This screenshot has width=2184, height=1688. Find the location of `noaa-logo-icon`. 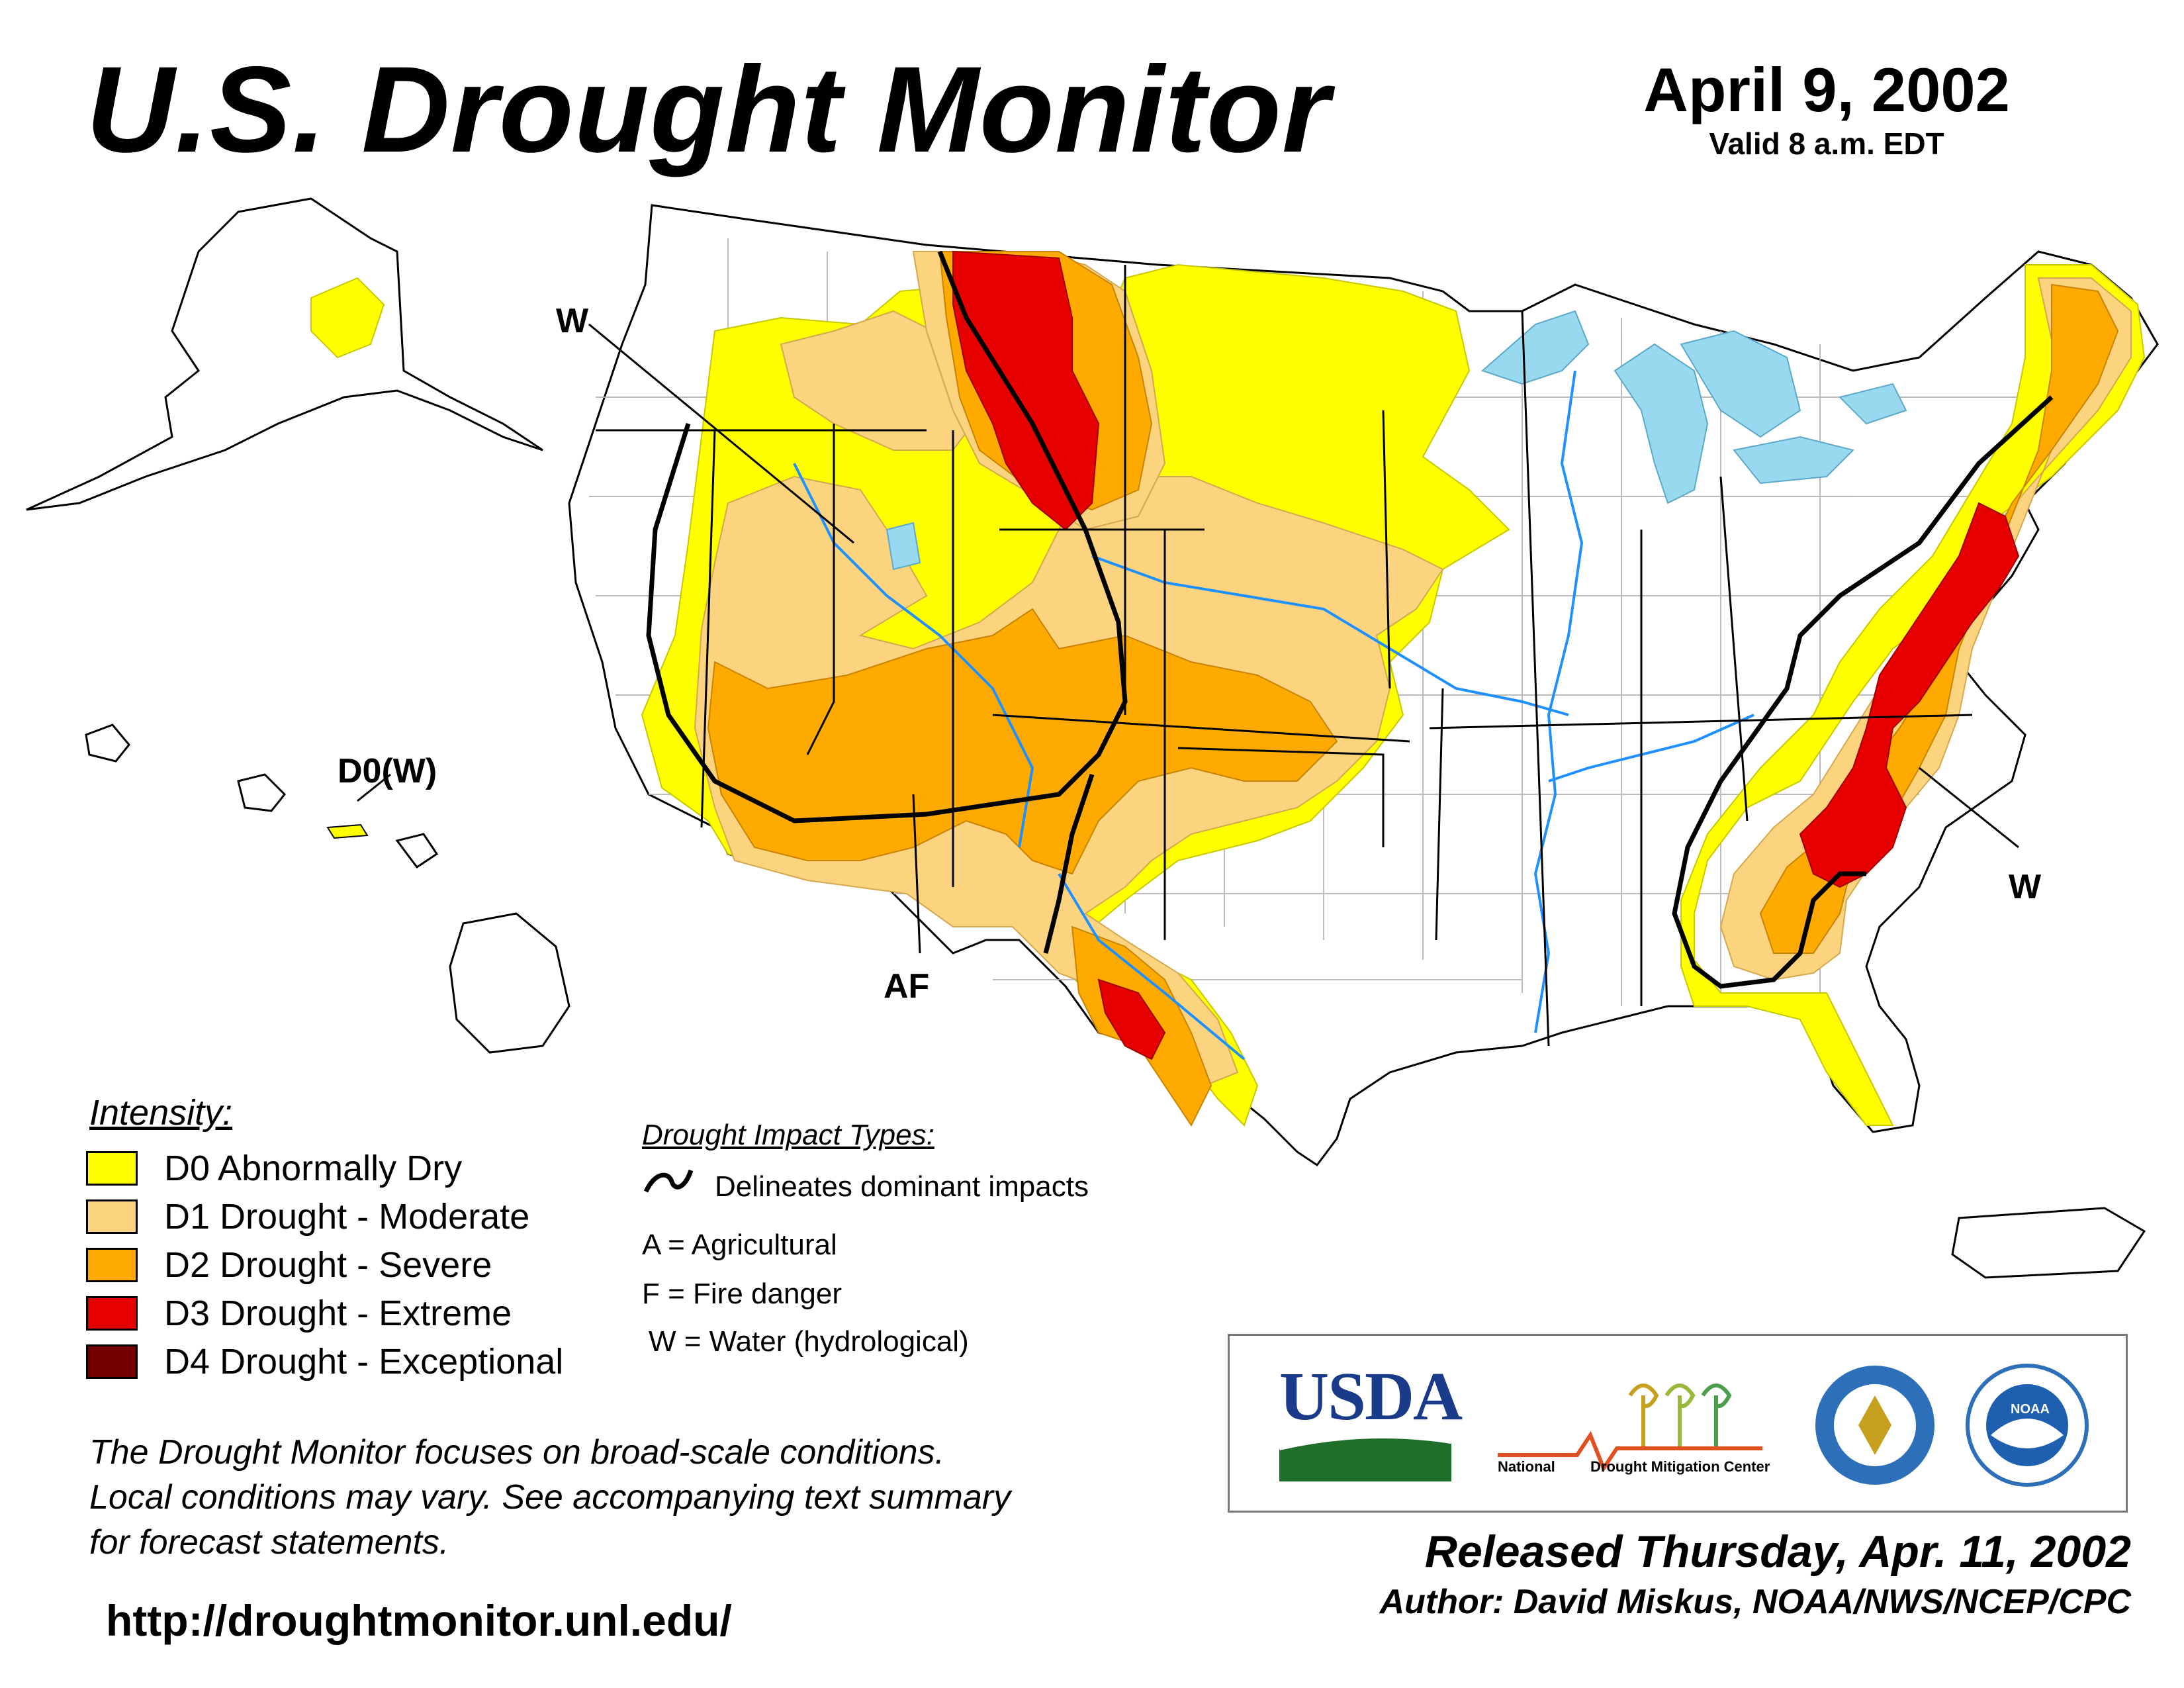

noaa-logo-icon is located at coordinates (2028, 1425).